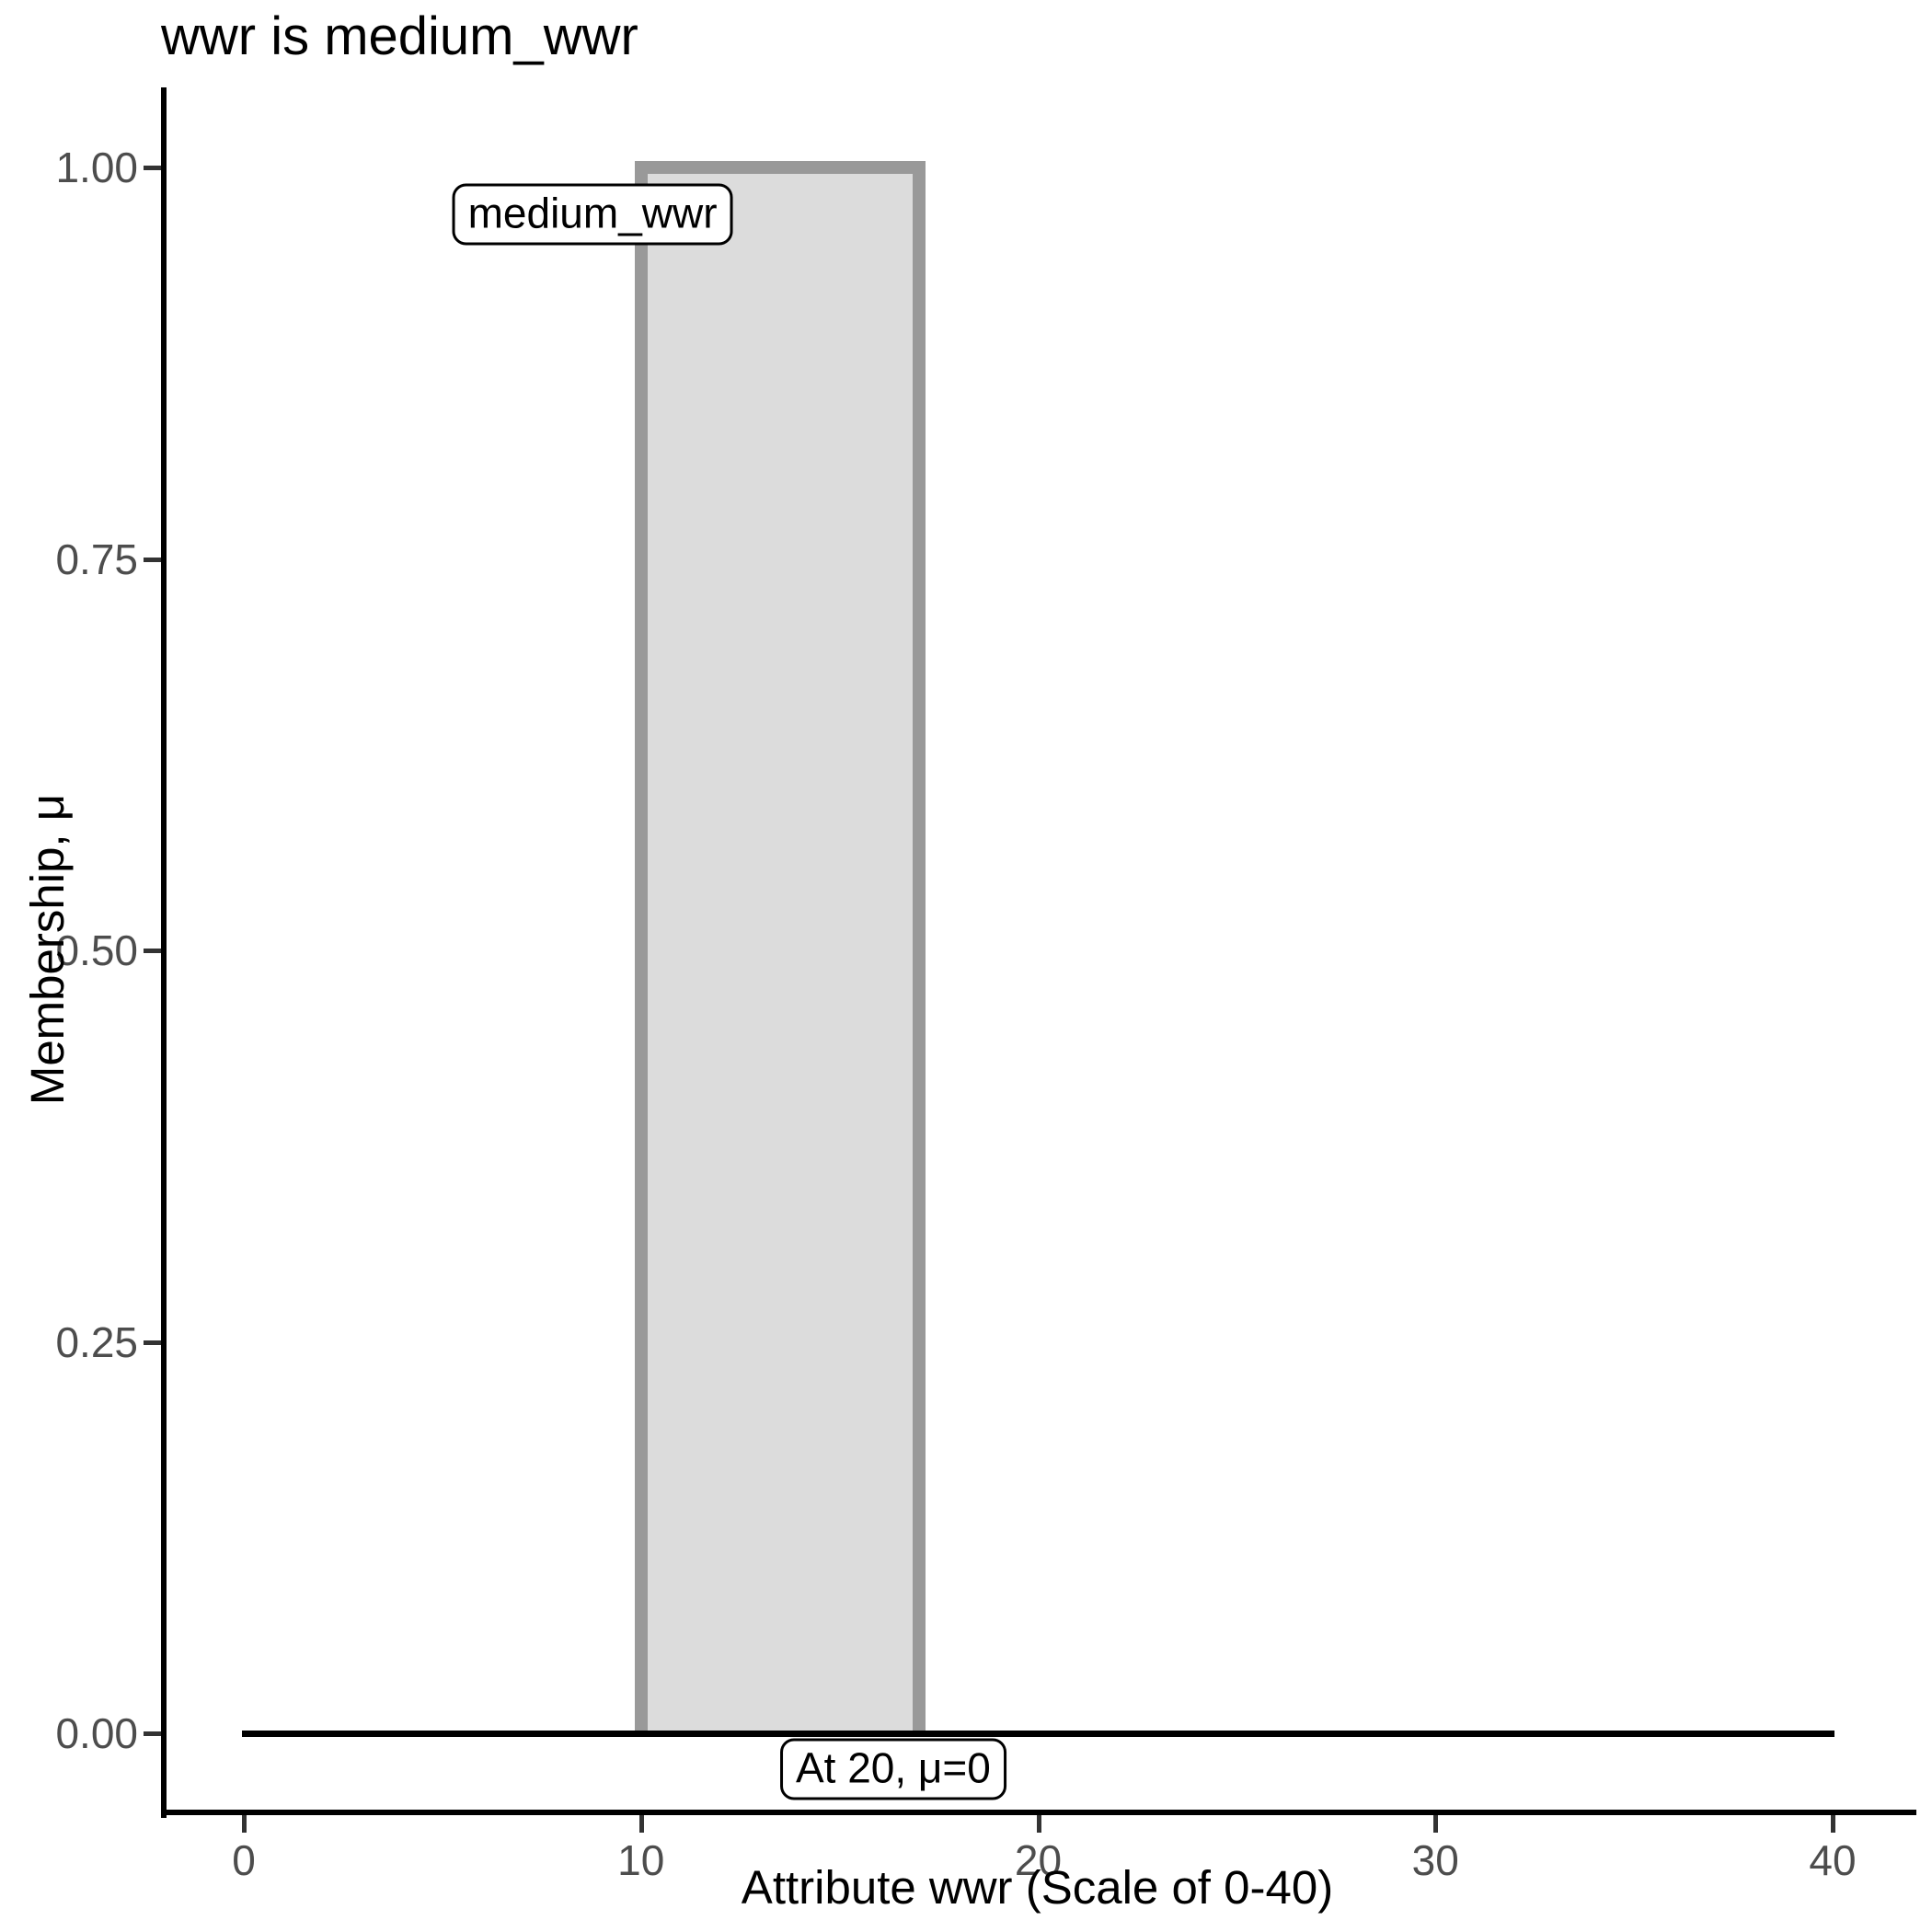 The width and height of the screenshot is (1932, 1932). Describe the element at coordinates (1038, 1812) in the screenshot. I see `x-axis-line` at that location.